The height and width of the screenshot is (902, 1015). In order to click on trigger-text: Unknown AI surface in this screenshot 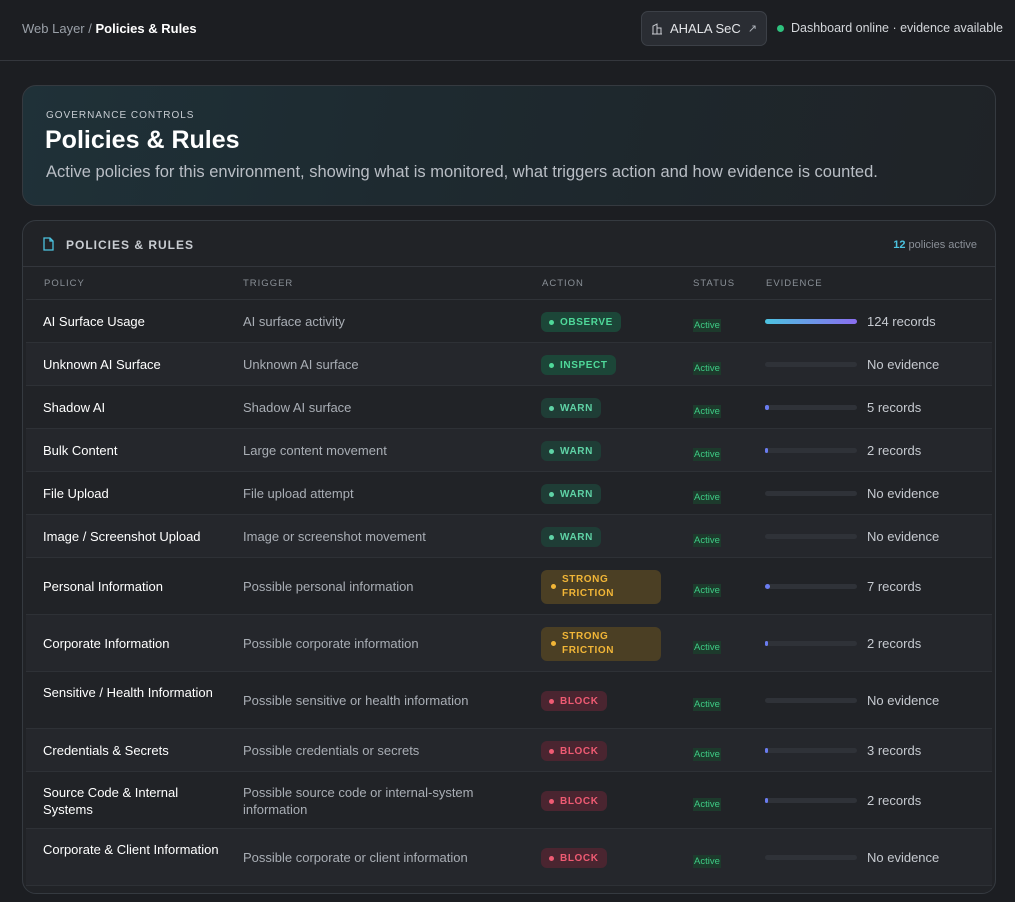, I will do `click(301, 364)`.